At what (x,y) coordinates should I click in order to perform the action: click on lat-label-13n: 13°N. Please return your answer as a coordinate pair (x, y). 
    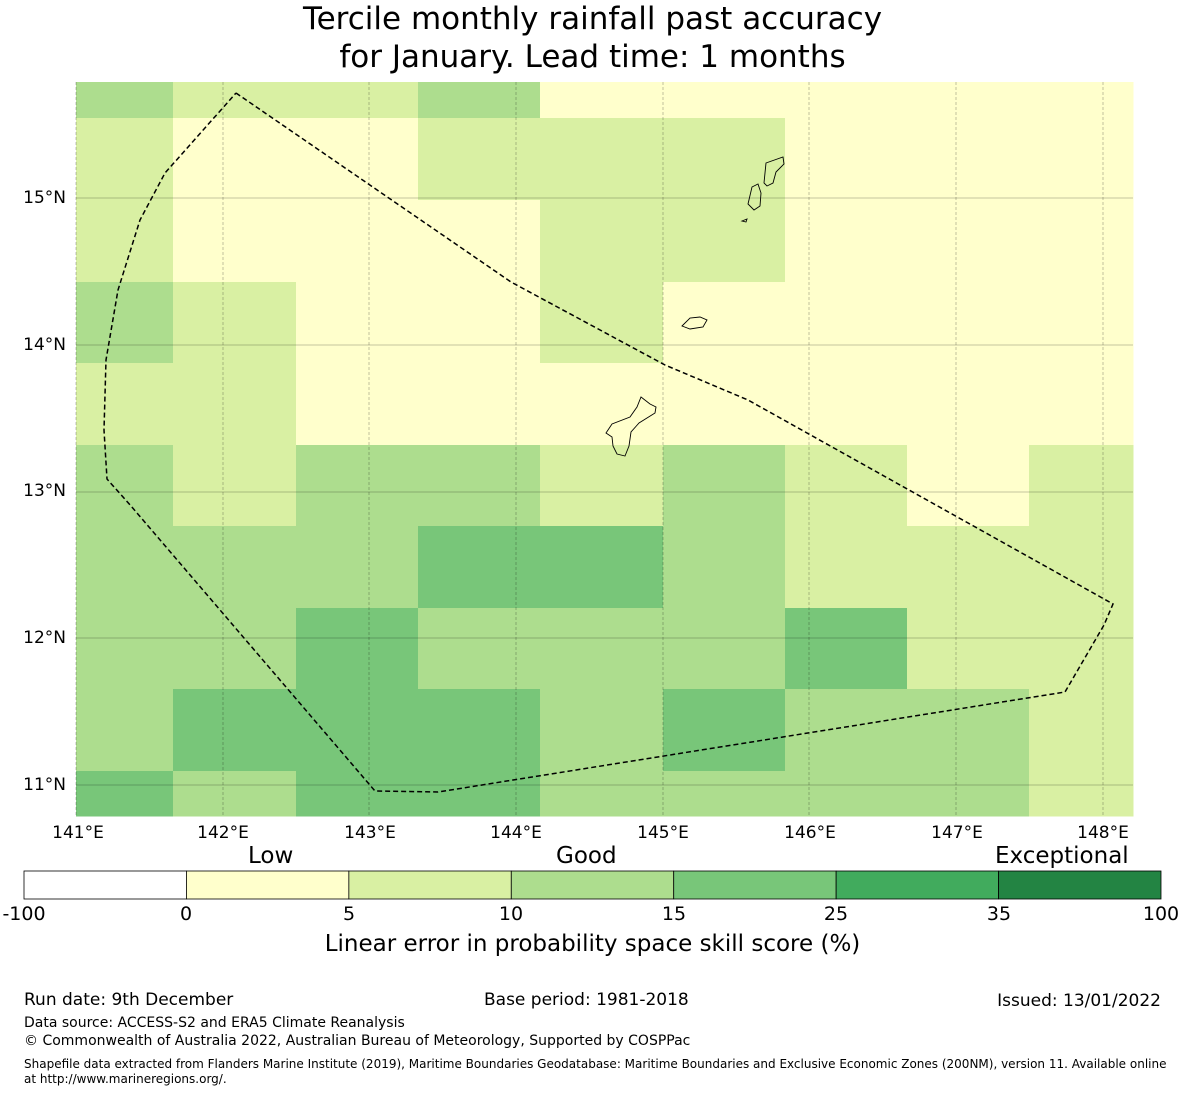
    Looking at the image, I should click on (44, 491).